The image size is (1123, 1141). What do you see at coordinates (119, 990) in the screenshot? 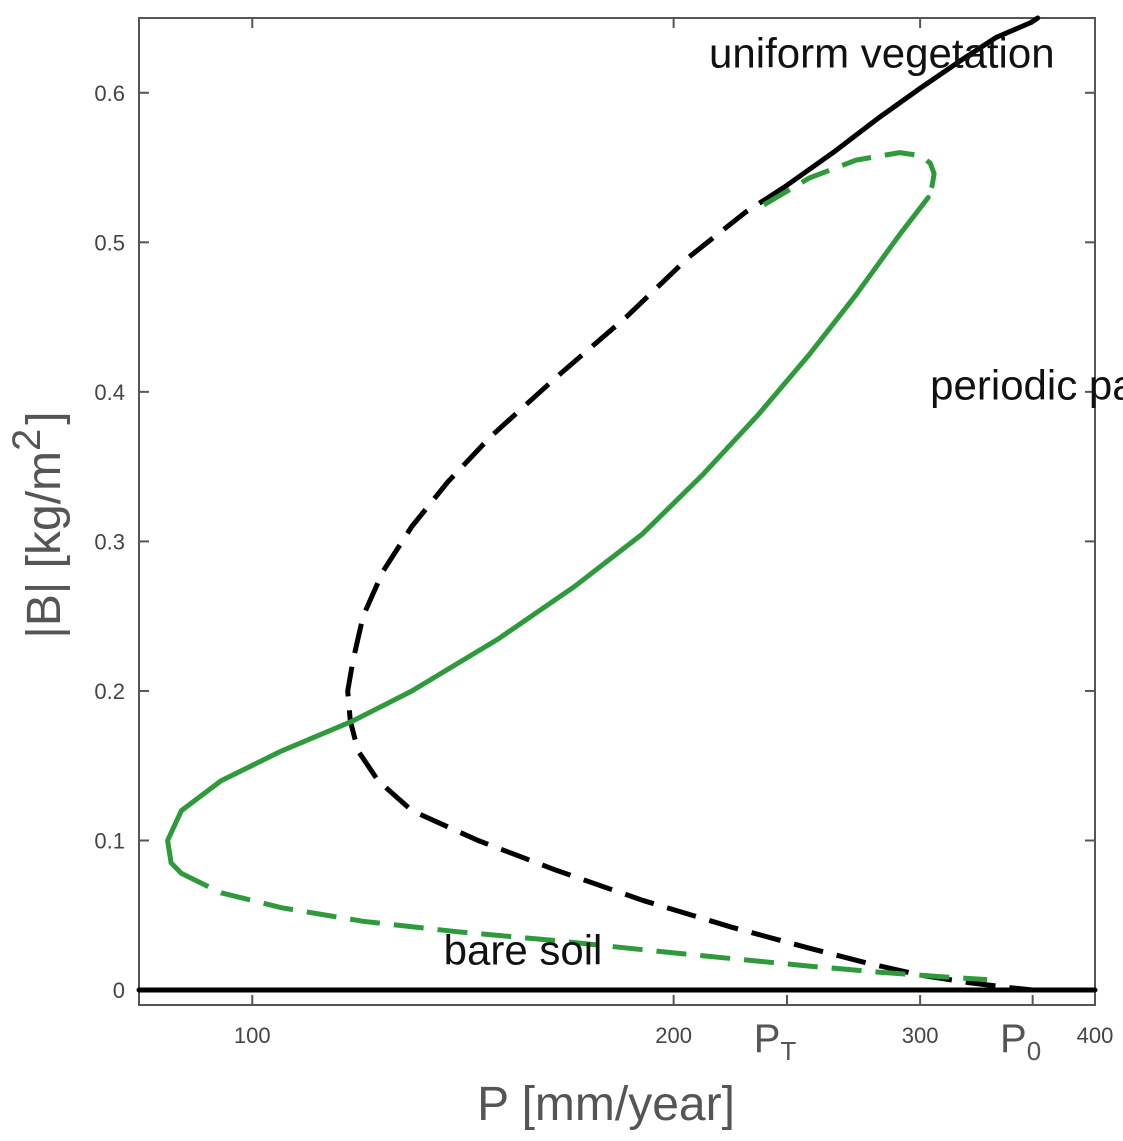
I see `y-tick-label: 0` at bounding box center [119, 990].